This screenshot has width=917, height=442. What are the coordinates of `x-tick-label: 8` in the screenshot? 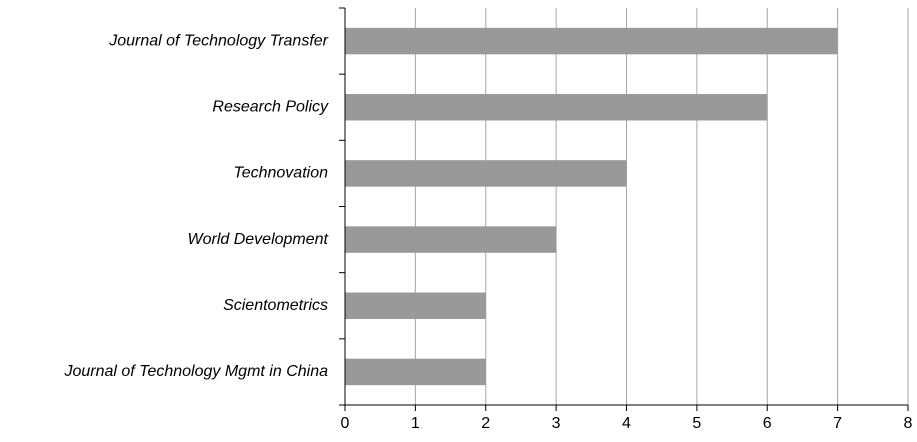 It's located at (908, 423).